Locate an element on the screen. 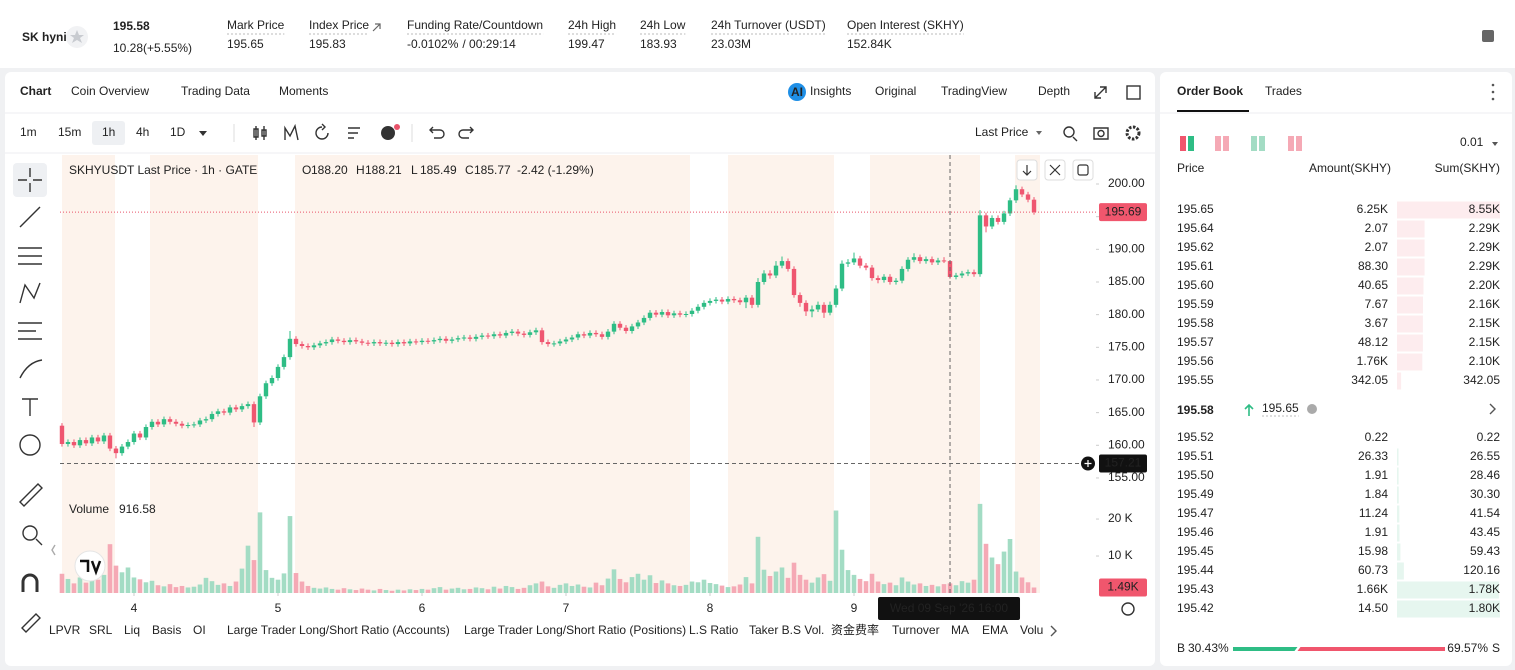 The width and height of the screenshot is (1515, 670). interval: 4h is located at coordinates (142, 132).